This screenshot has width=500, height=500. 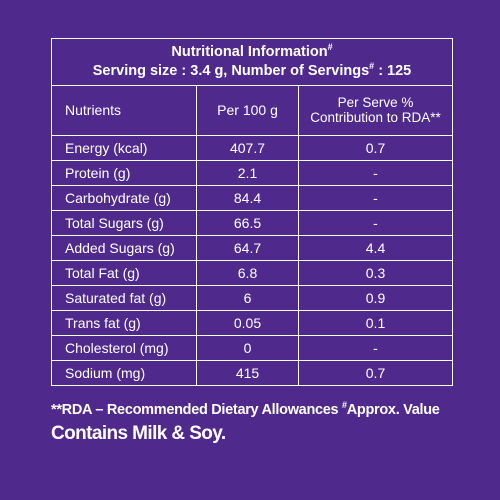 I want to click on per100-value: 0.05, so click(x=247, y=323).